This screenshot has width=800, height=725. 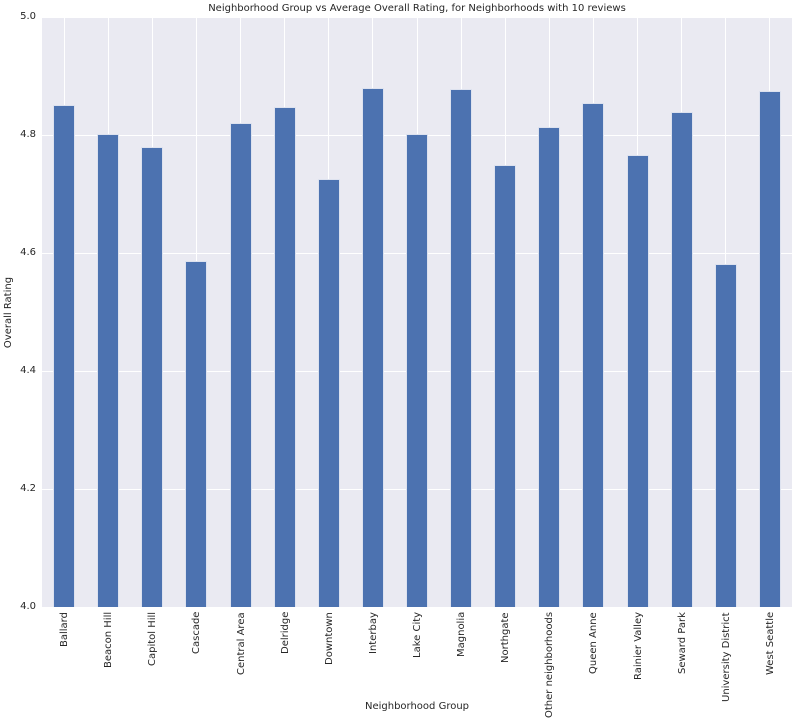 What do you see at coordinates (725, 435) in the screenshot?
I see `bar-university-district` at bounding box center [725, 435].